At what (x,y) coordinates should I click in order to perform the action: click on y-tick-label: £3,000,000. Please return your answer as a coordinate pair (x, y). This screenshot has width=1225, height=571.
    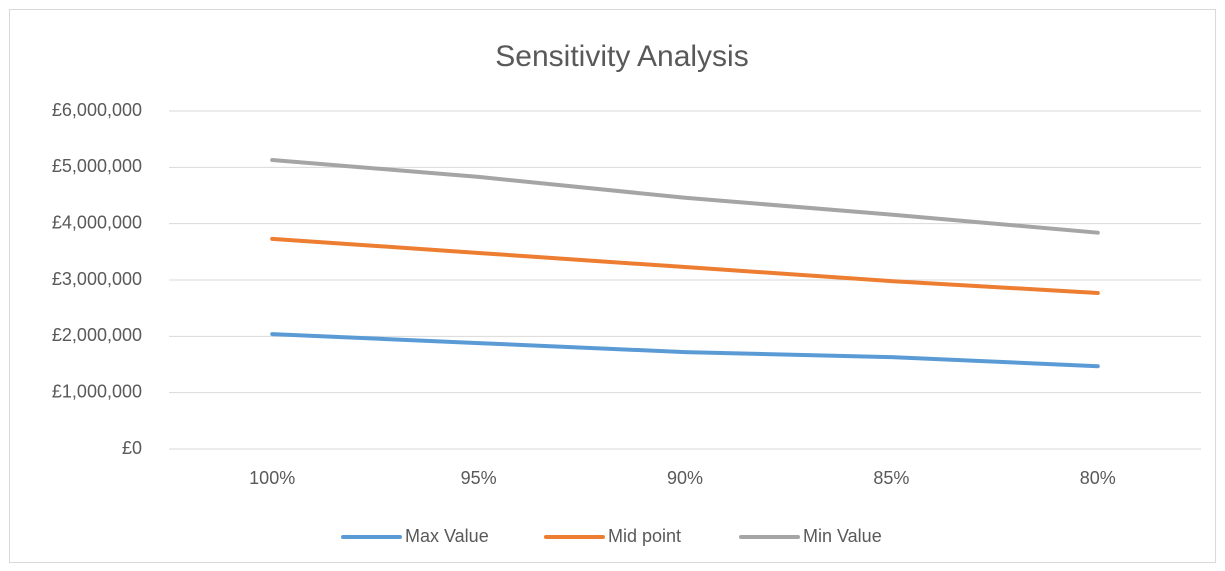
    Looking at the image, I should click on (97, 279).